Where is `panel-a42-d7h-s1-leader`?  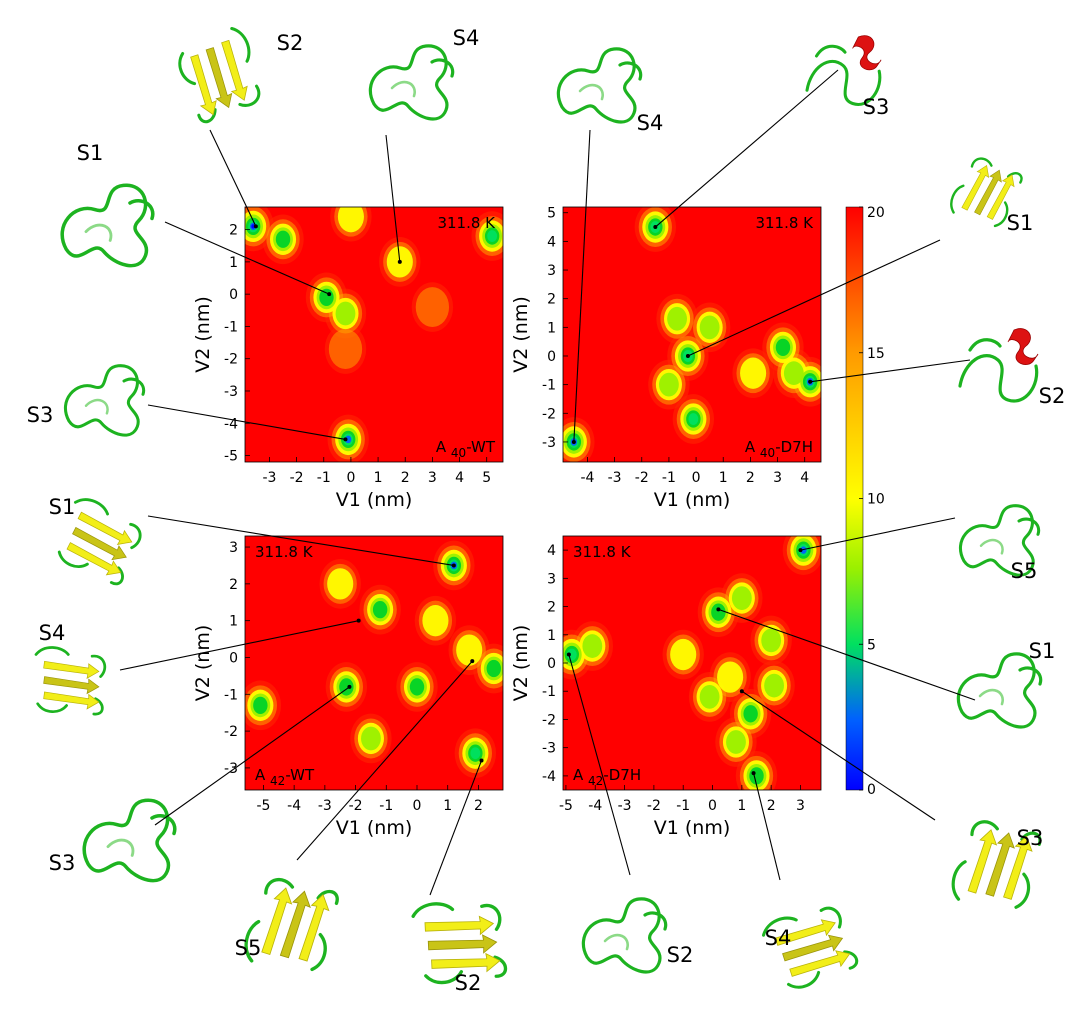
panel-a42-d7h-s1-leader is located at coordinates (847, 654).